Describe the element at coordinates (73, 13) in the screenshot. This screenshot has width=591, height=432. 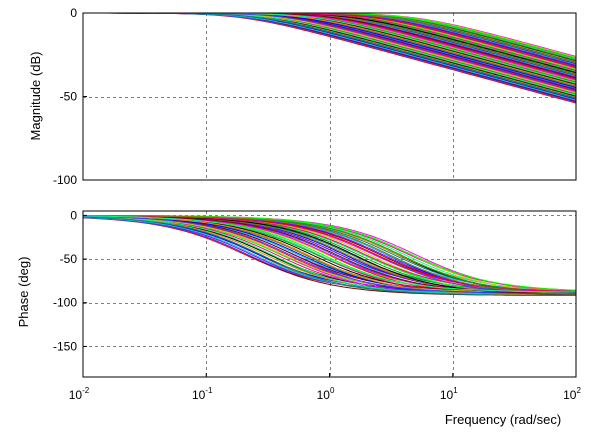
I see `magnitude-y-tick-label: 0` at that location.